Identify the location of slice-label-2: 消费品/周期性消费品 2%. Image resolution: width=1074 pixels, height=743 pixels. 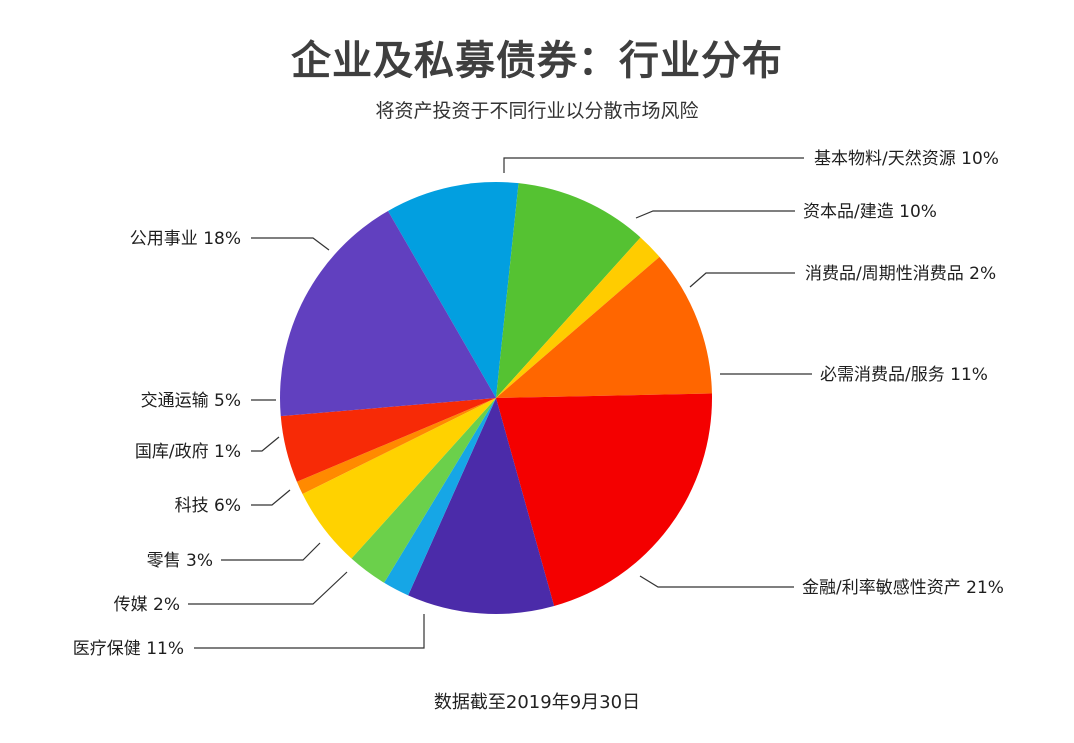
(900, 274).